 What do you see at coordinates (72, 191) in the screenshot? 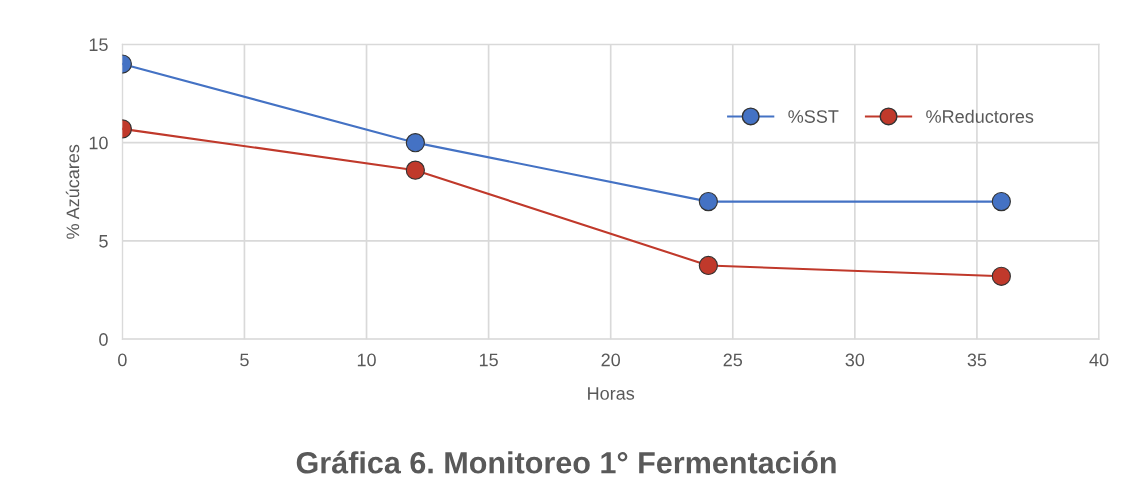
I see `y-axis-title: % Azúcares` at bounding box center [72, 191].